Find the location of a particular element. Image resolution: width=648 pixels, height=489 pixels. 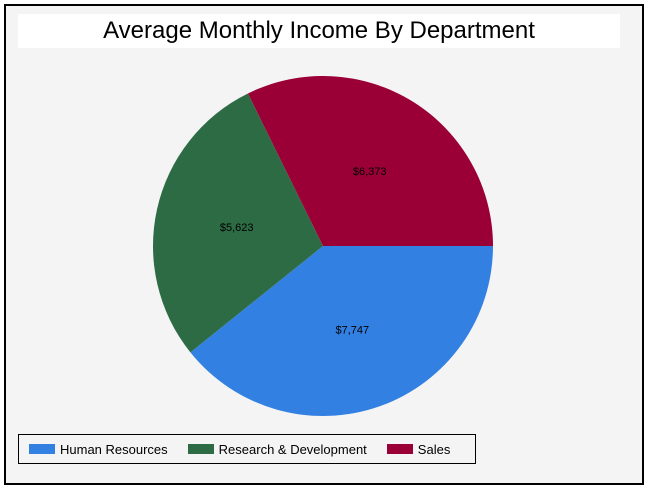

legend-label-sales: Sales is located at coordinates (434, 449).